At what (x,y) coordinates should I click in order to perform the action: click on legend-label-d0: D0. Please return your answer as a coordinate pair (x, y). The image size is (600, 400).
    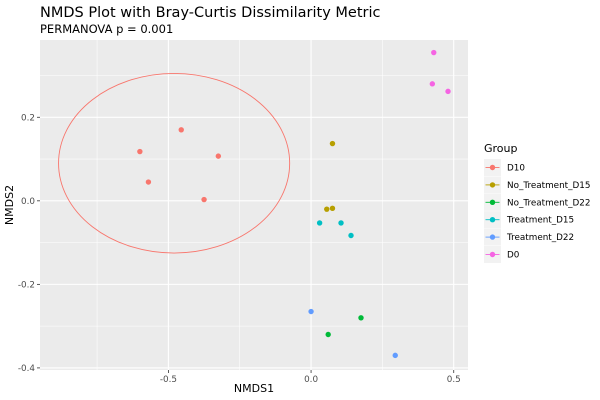
    Looking at the image, I should click on (513, 256).